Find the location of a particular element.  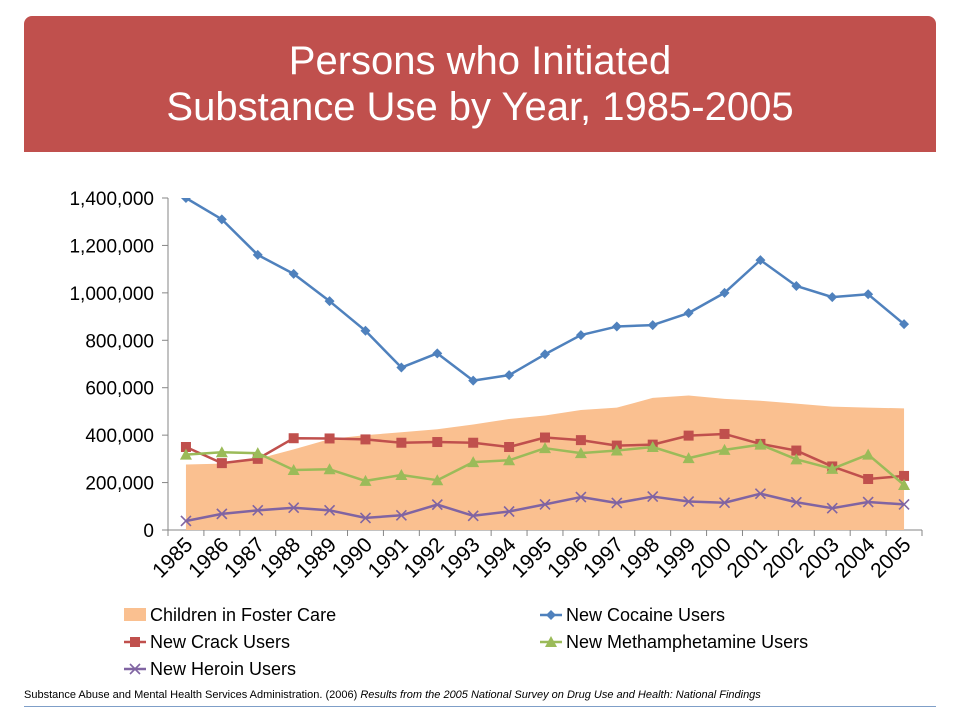

x-tick-label: 1985 is located at coordinates (172, 557).